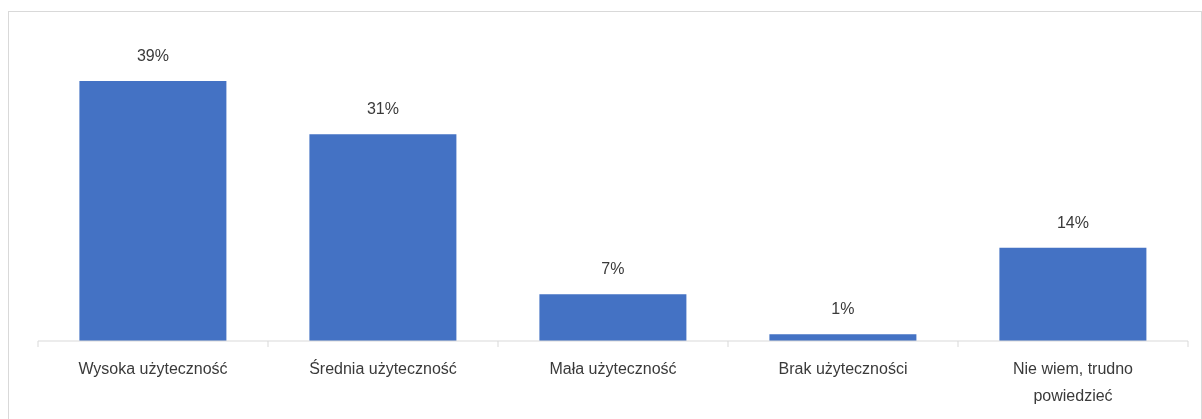 The image size is (1202, 419). Describe the element at coordinates (613, 369) in the screenshot. I see `x-tick-label: Mała użyteczność` at that location.